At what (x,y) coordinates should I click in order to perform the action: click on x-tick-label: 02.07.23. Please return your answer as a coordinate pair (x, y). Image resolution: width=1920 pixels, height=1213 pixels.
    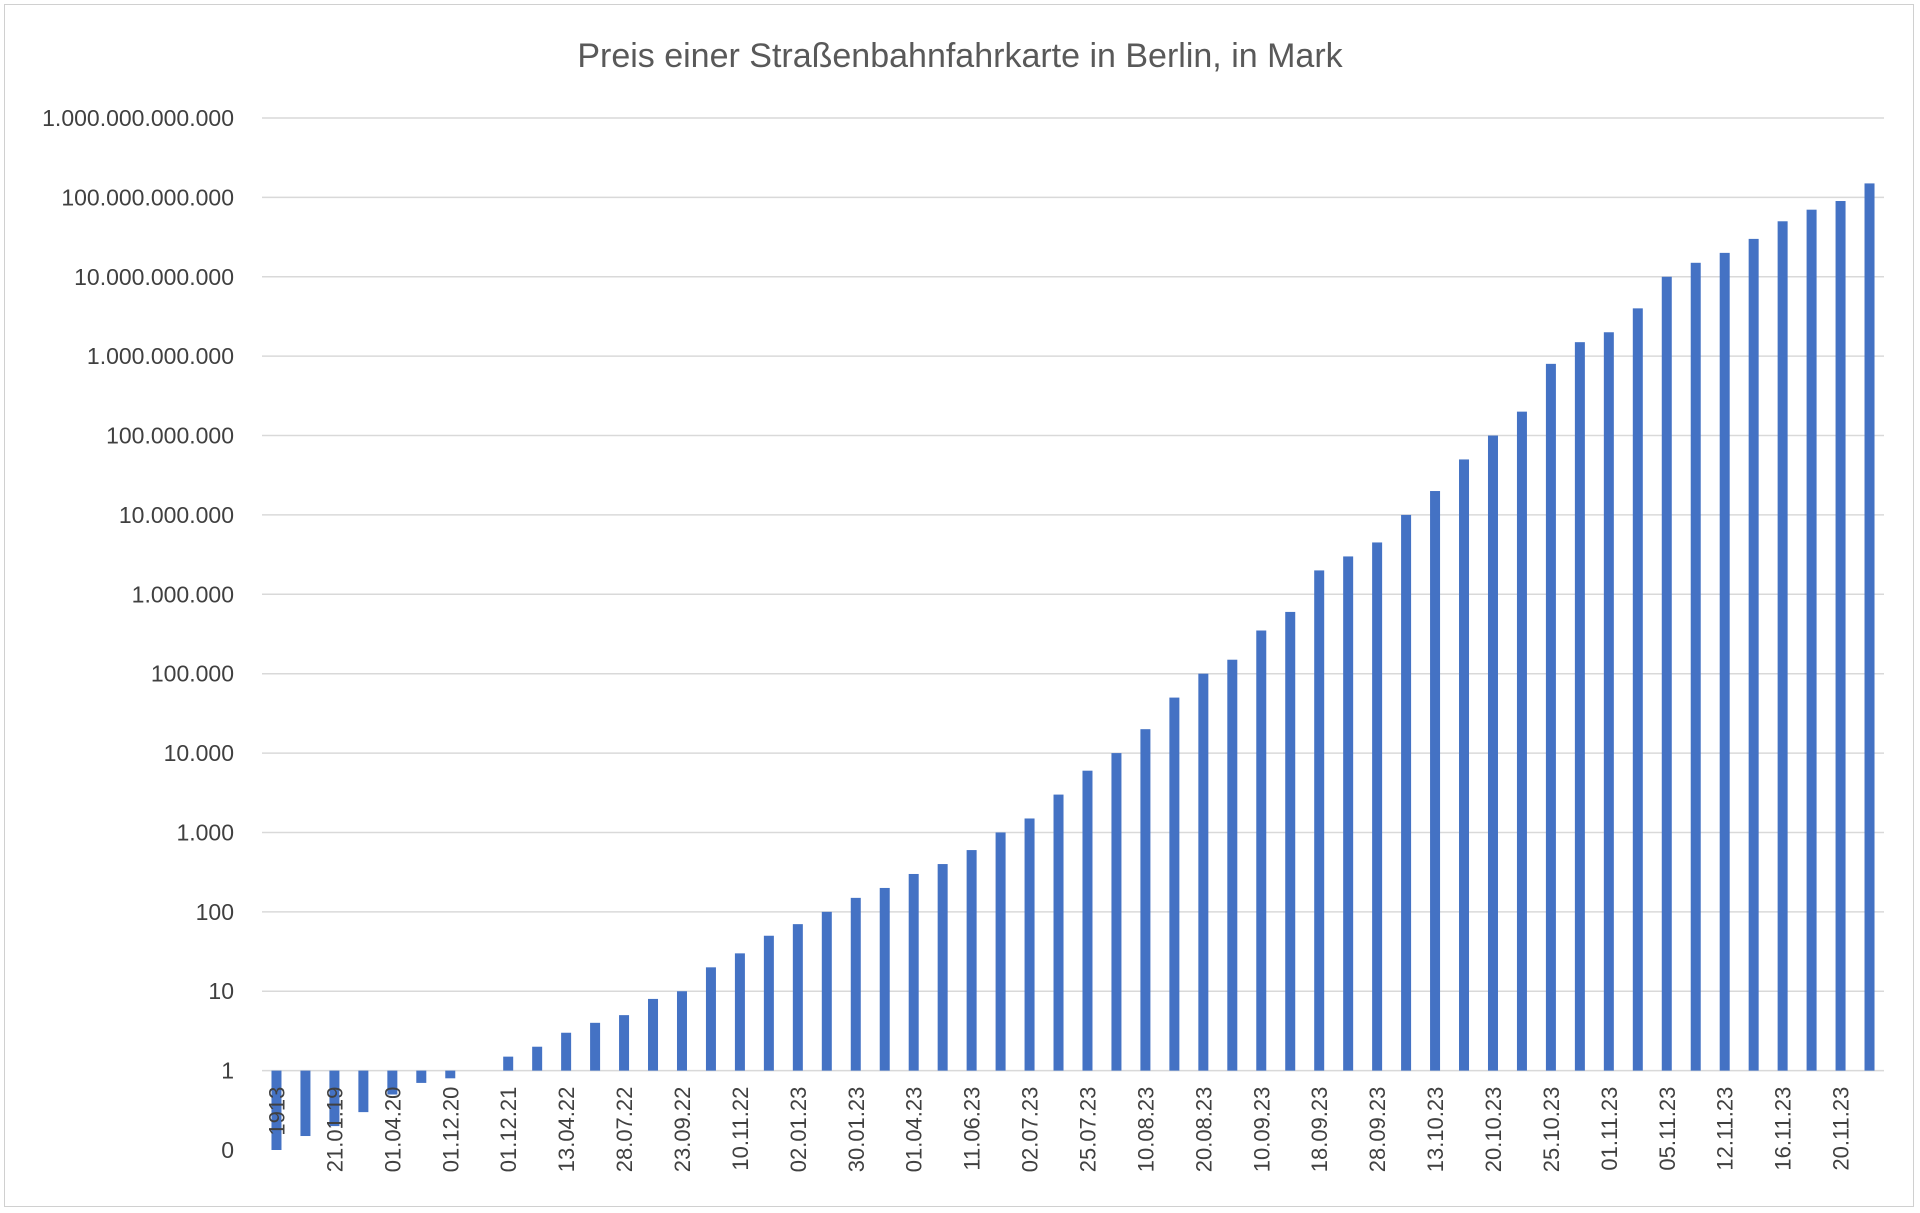
    Looking at the image, I should click on (1030, 1130).